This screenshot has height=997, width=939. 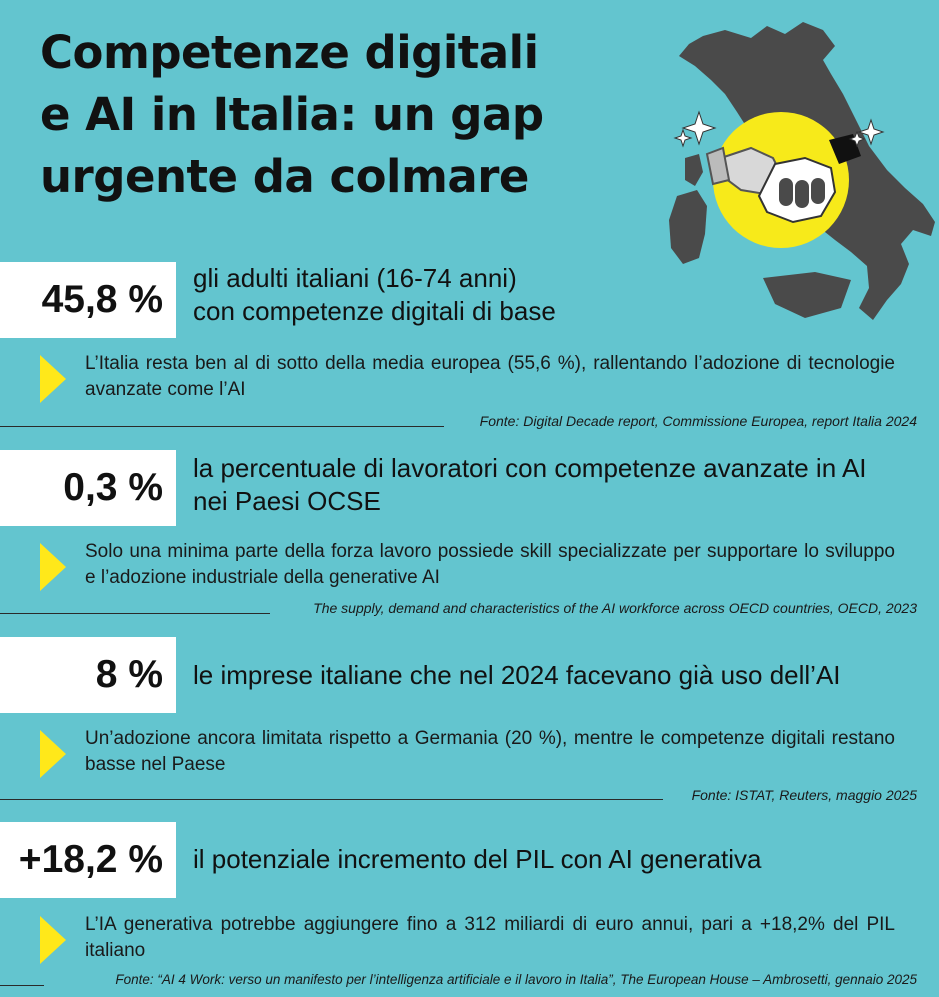 What do you see at coordinates (129, 674) in the screenshot?
I see `stat-value: 8 %` at bounding box center [129, 674].